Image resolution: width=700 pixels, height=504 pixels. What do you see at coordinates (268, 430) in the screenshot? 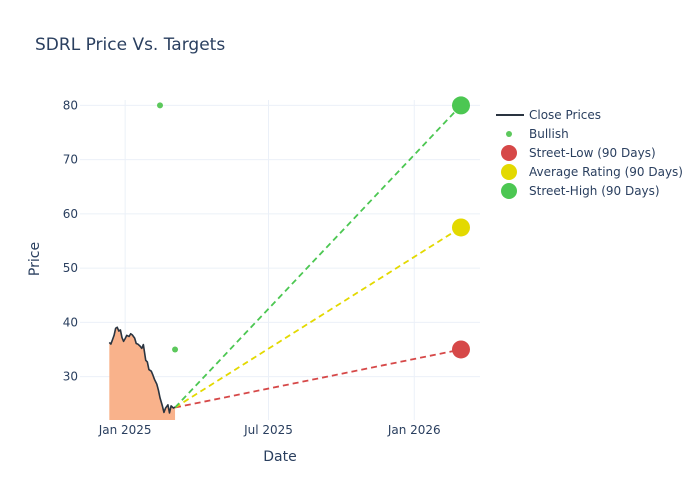
I see `x-tick-label: Jul 2025` at bounding box center [268, 430].